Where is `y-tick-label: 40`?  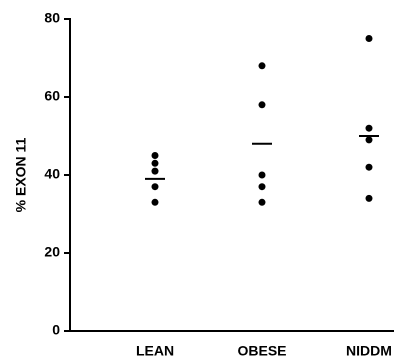
y-tick-label: 40 is located at coordinates (52, 174).